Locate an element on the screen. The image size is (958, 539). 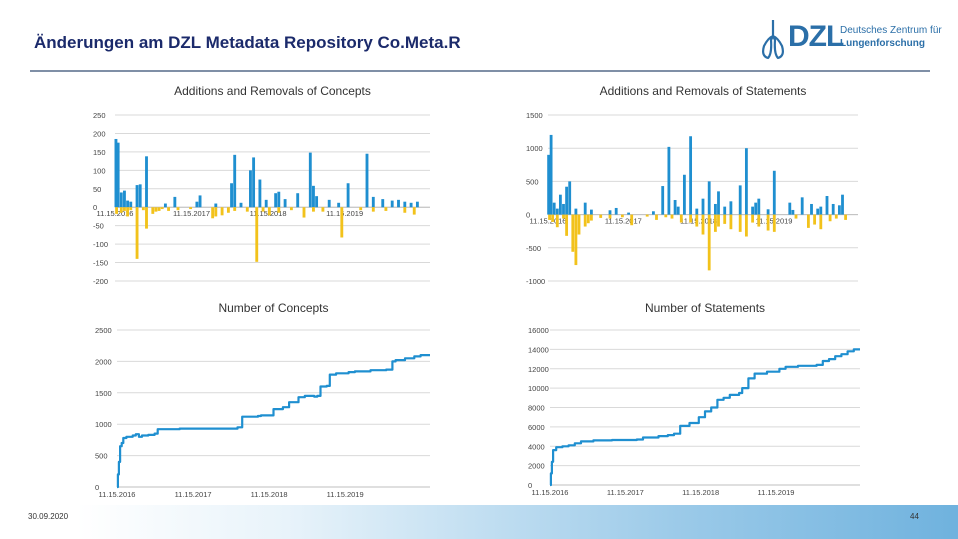
y-tick-label: 8000 is located at coordinates (536, 408).